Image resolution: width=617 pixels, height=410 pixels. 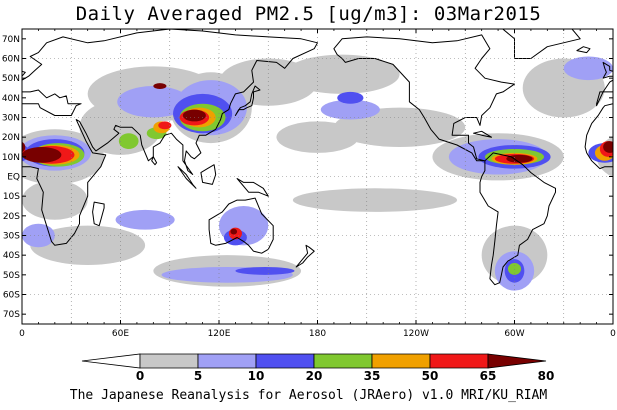 I want to click on lat-label: 10N, so click(x=11, y=158).